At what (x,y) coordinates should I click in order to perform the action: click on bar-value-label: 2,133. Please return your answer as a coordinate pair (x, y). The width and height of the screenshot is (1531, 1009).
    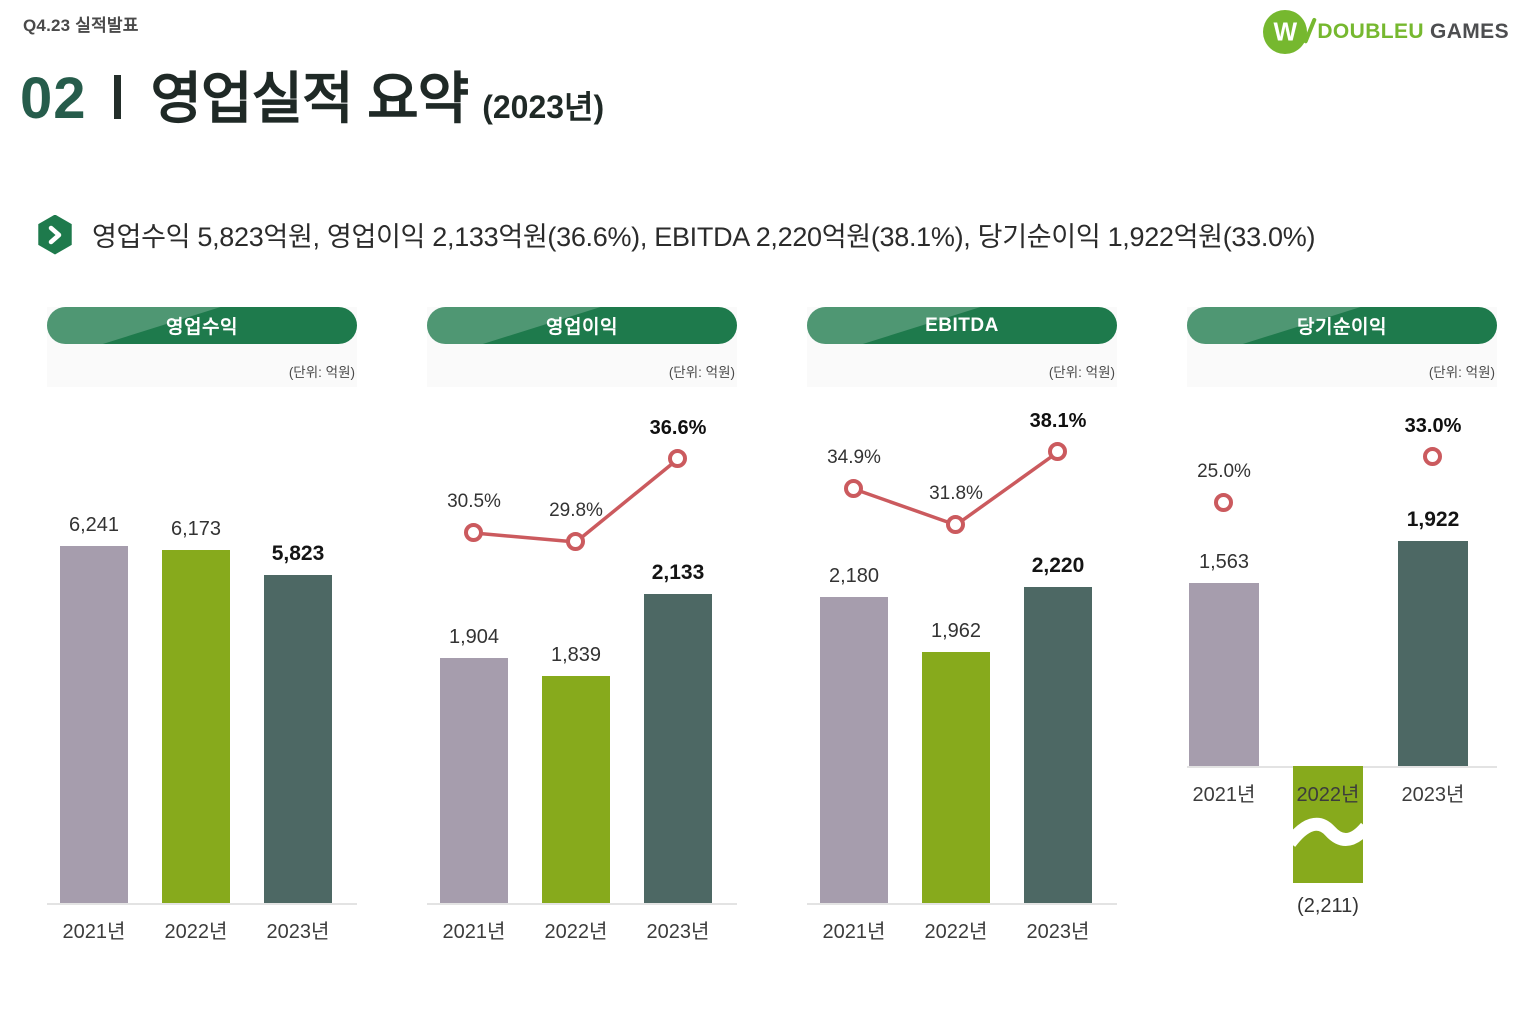
    Looking at the image, I should click on (678, 572).